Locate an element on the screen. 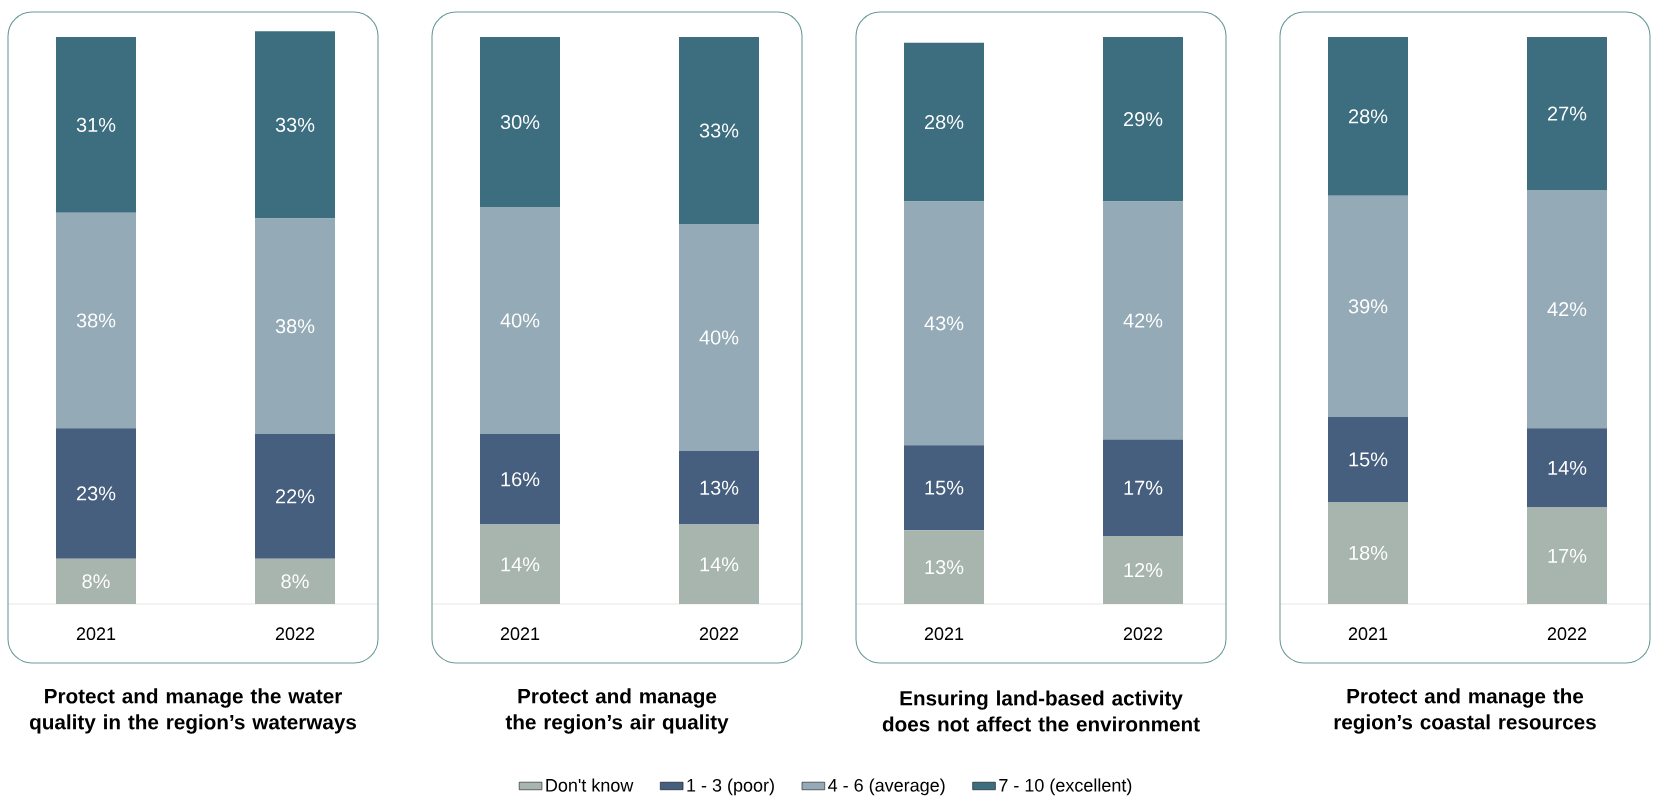 This screenshot has width=1654, height=799. data-label: 12% is located at coordinates (1143, 570).